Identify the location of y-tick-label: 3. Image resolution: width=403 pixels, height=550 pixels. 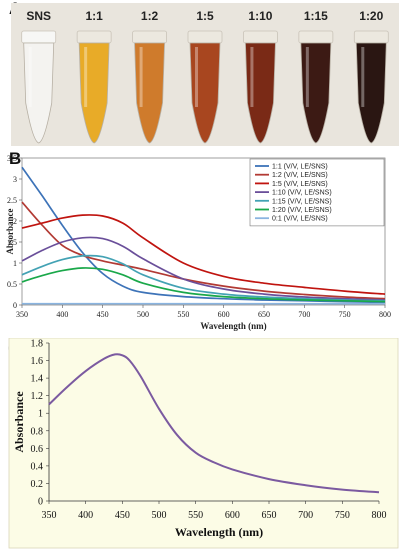
(15, 179).